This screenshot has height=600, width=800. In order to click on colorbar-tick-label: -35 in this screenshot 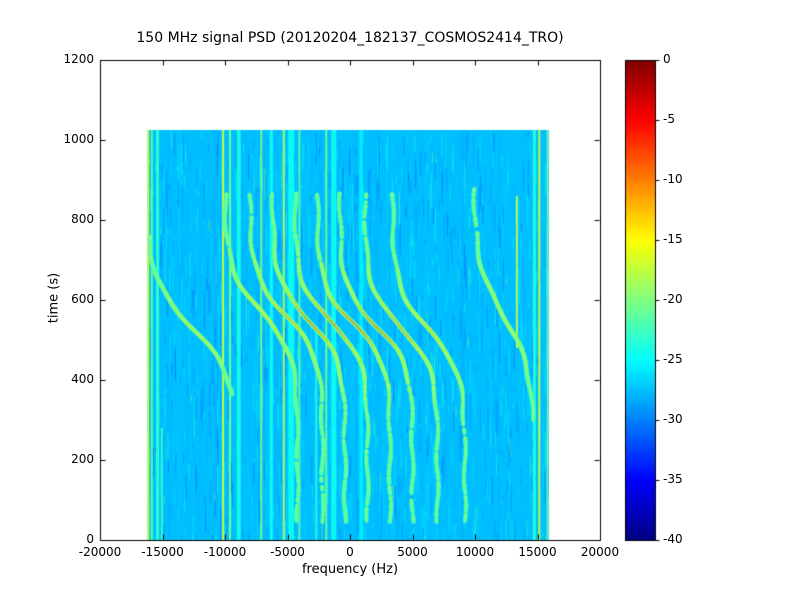, I will do `click(673, 479)`.